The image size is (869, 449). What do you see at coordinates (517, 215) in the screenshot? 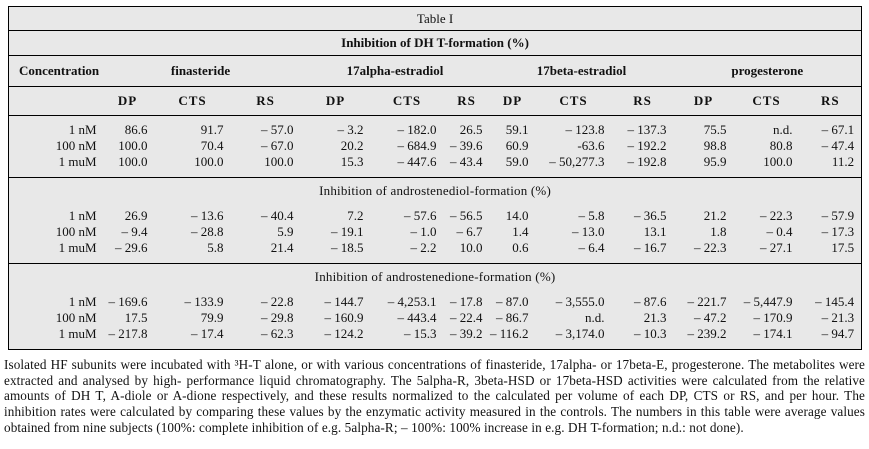
I see `value-cell: 14.0` at bounding box center [517, 215].